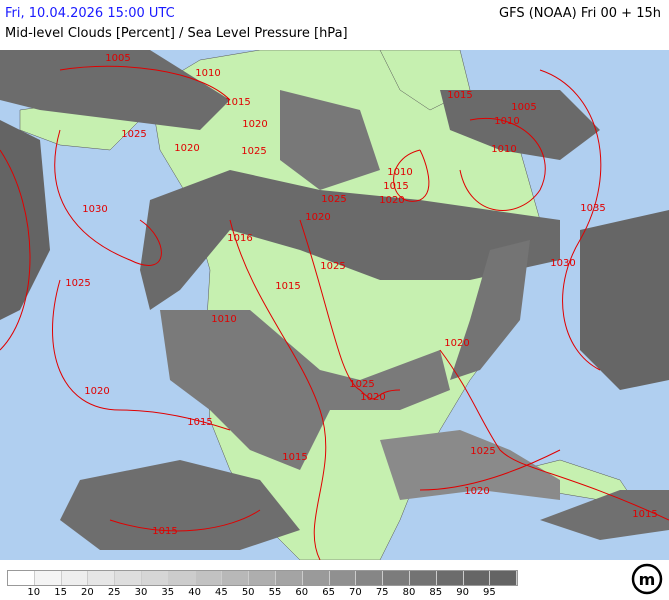 This screenshot has width=669, height=600. What do you see at coordinates (328, 592) in the screenshot?
I see `legend-tick: 65` at bounding box center [328, 592].